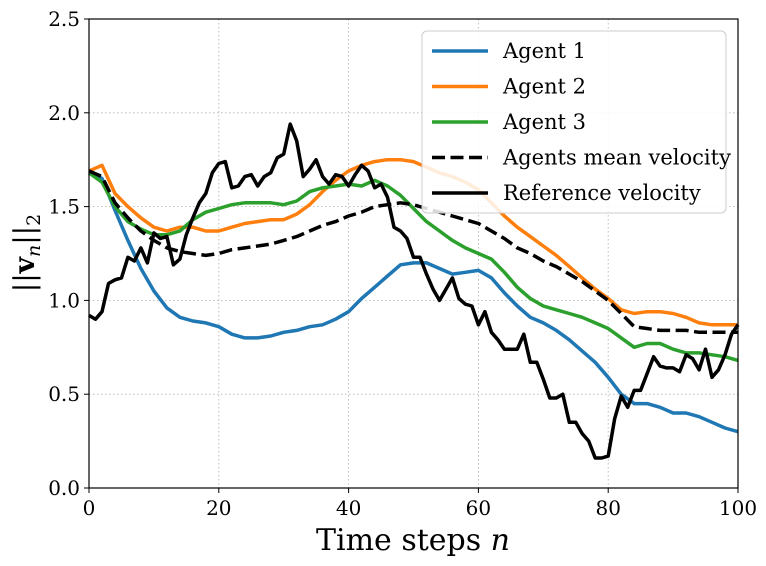 The height and width of the screenshot is (566, 766). What do you see at coordinates (64, 394) in the screenshot?
I see `y-tick-label: 0.5` at bounding box center [64, 394].